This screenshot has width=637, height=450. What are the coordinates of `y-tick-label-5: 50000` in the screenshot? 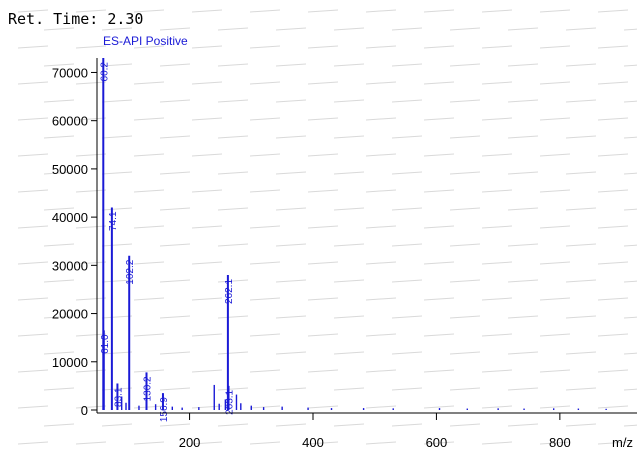 It's located at (70, 169).